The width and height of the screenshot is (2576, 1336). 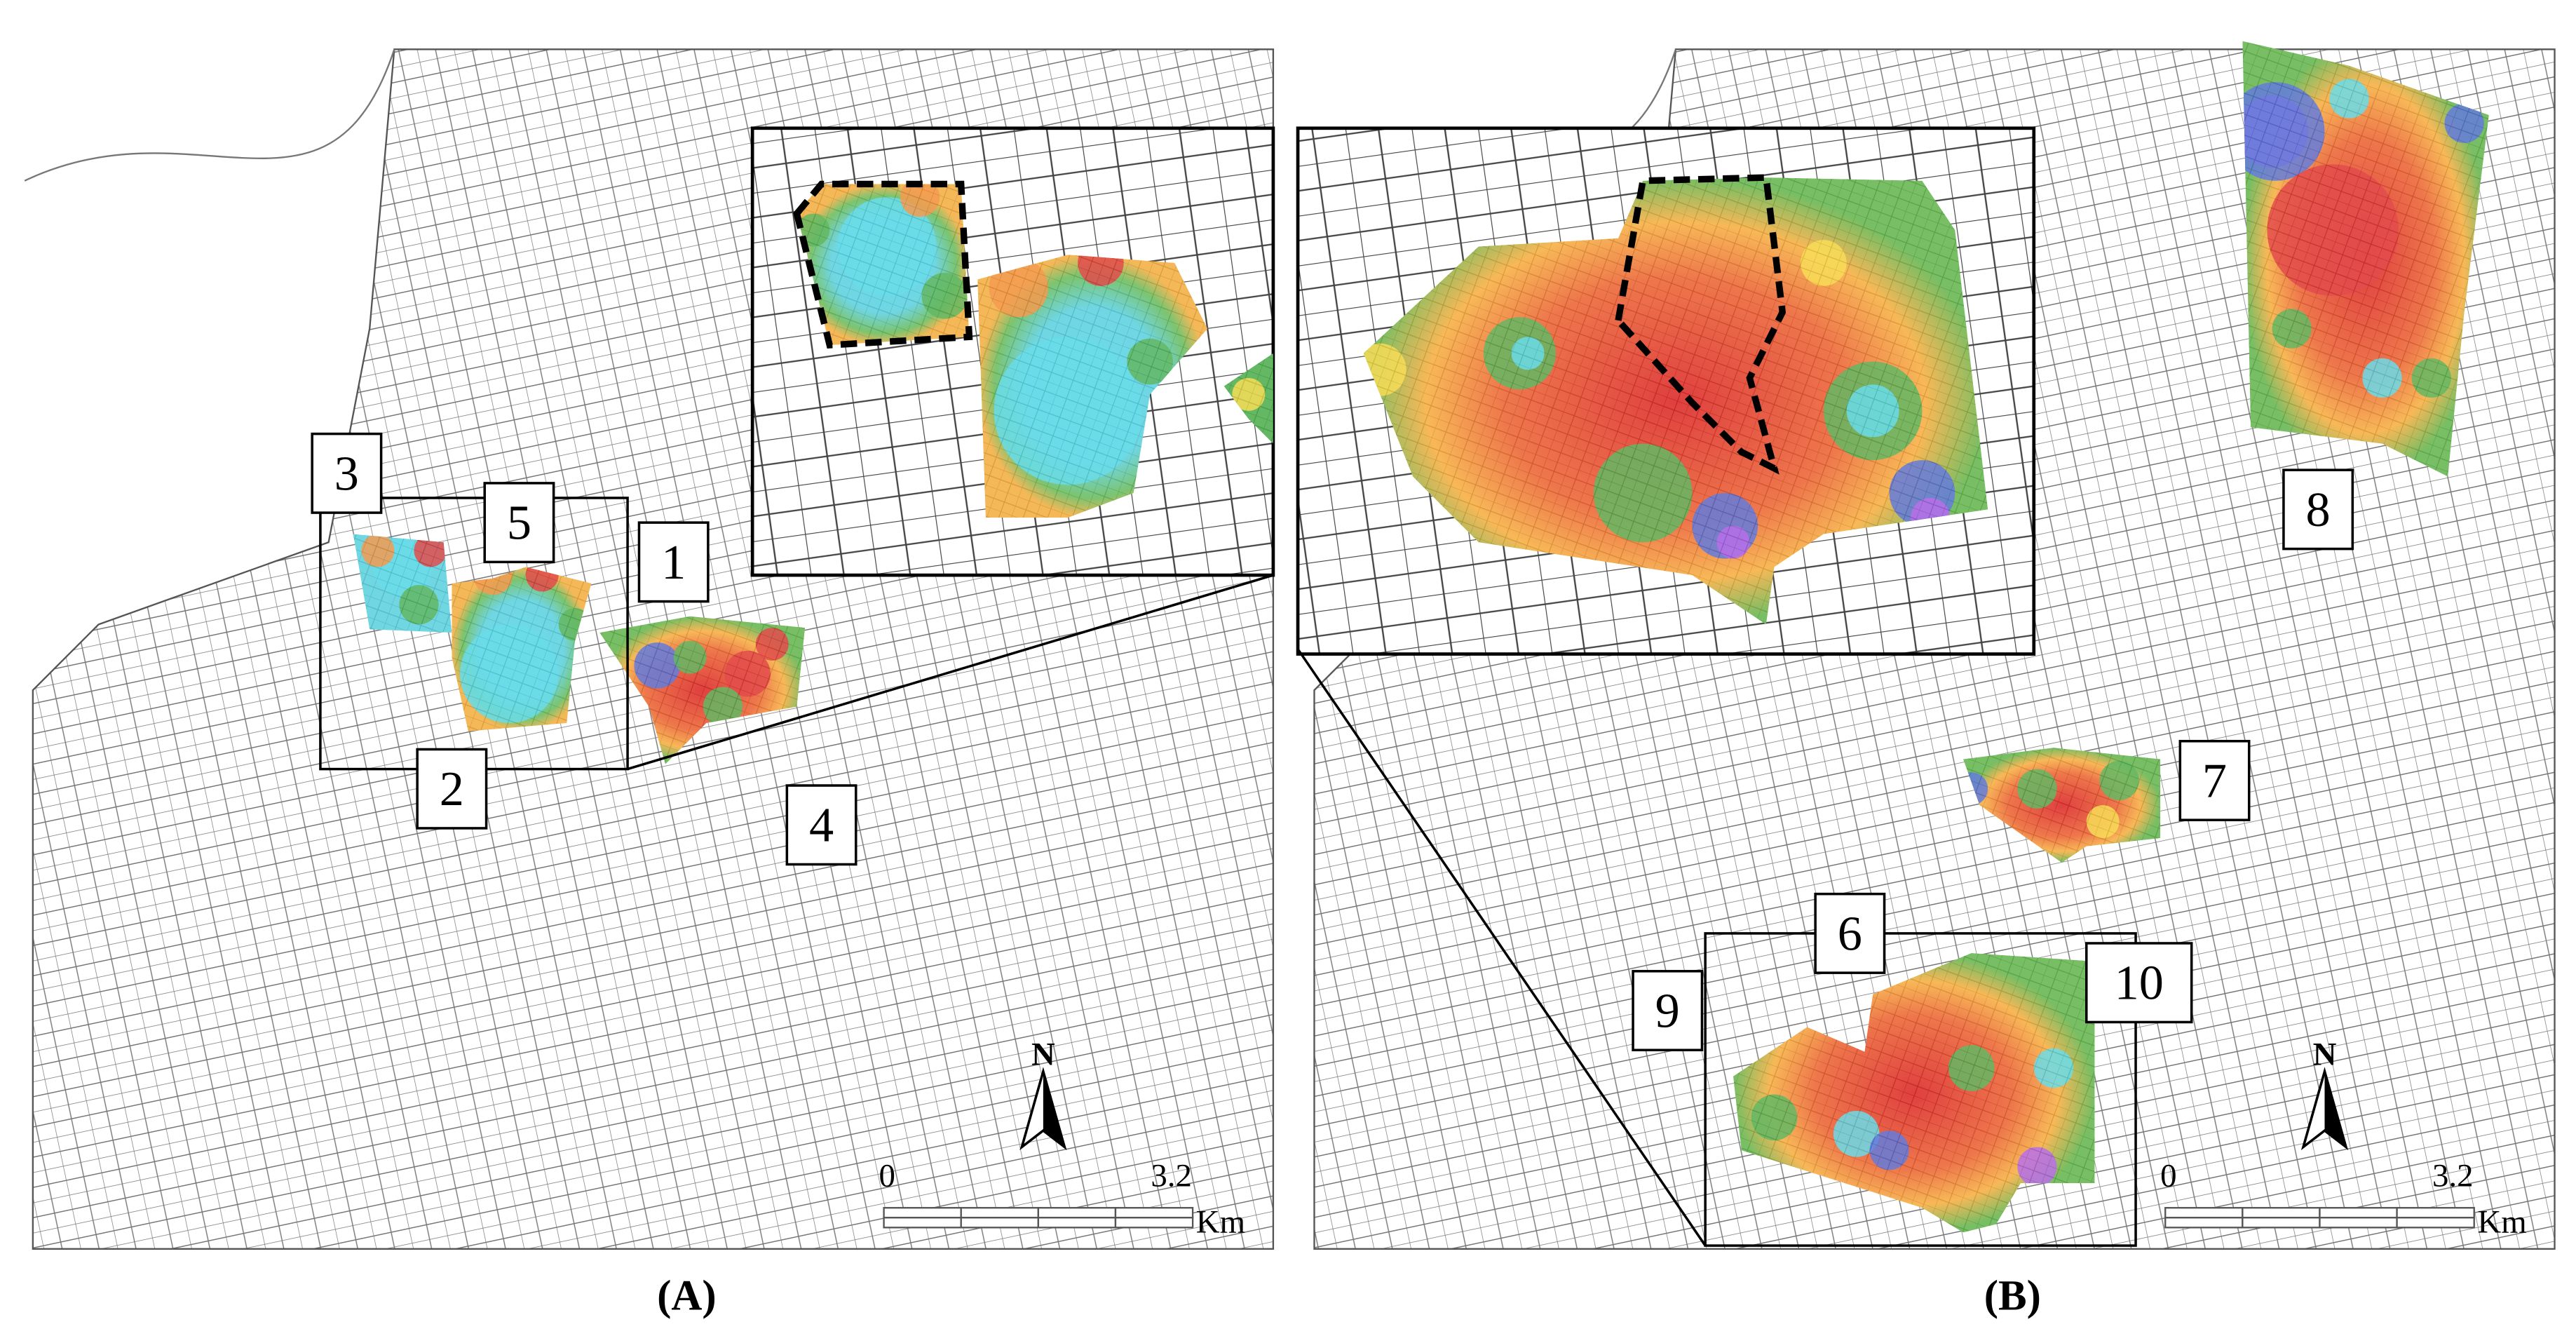 I want to click on region-label: 3, so click(x=346, y=473).